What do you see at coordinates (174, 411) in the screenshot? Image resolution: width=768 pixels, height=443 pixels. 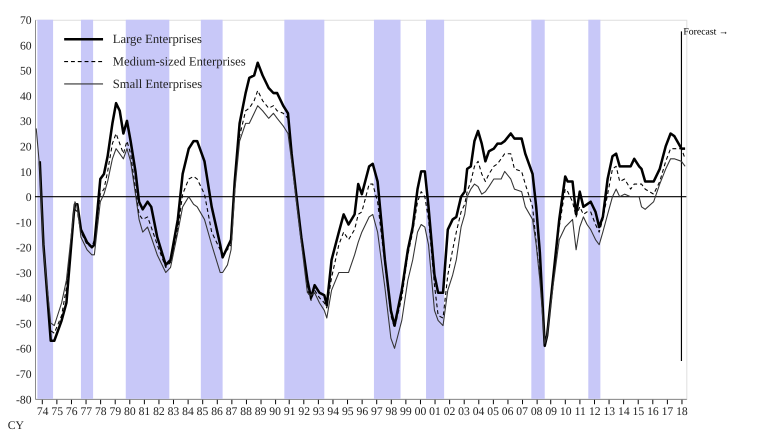 I see `x-tick-label: 83` at bounding box center [174, 411].